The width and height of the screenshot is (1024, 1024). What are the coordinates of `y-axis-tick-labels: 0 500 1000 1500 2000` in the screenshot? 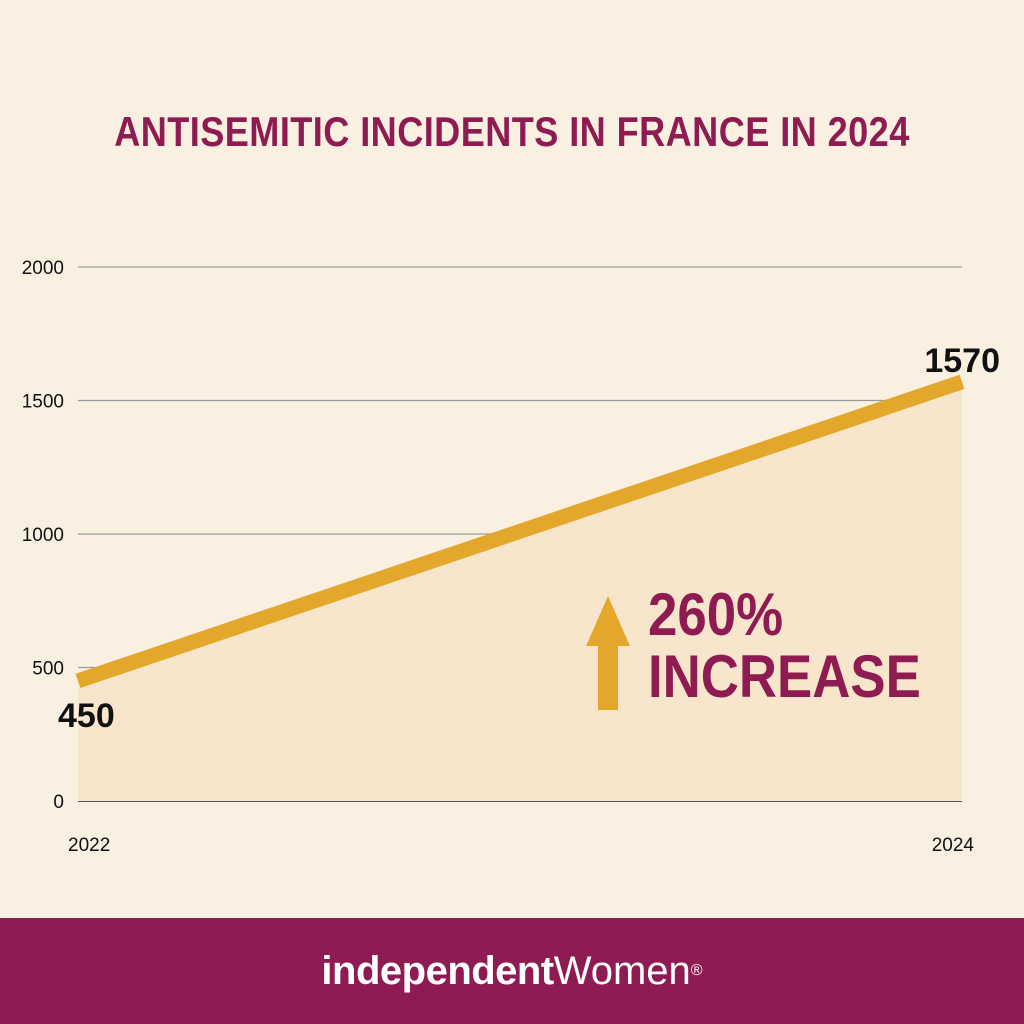 It's located at (43, 535).